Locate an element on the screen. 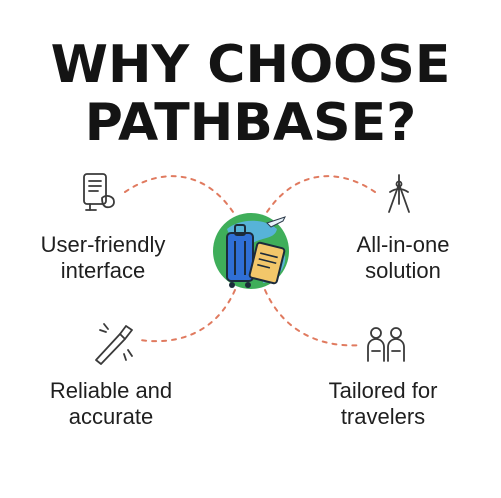  feature-all-in-one-line1: All-in-one is located at coordinates (403, 244).